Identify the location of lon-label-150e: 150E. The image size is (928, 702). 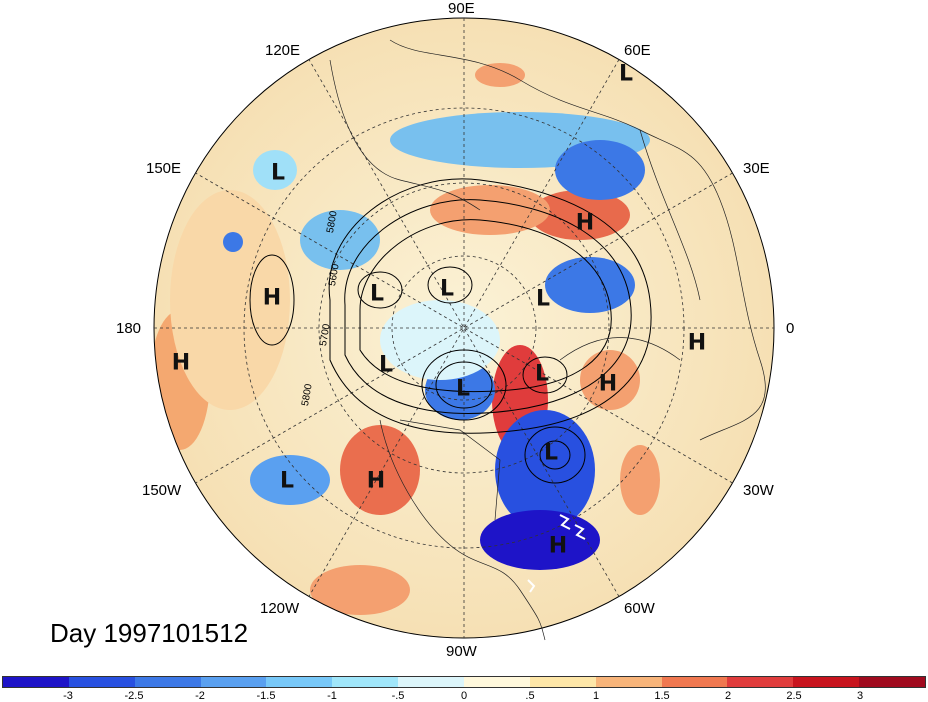
(164, 168).